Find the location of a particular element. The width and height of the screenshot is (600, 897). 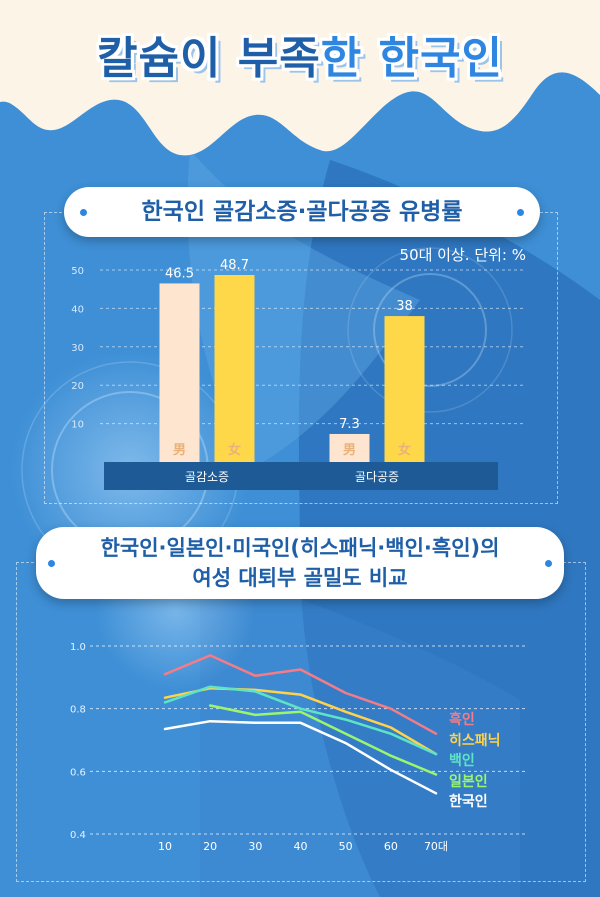

series-legend-label: 일본인 is located at coordinates (468, 781).